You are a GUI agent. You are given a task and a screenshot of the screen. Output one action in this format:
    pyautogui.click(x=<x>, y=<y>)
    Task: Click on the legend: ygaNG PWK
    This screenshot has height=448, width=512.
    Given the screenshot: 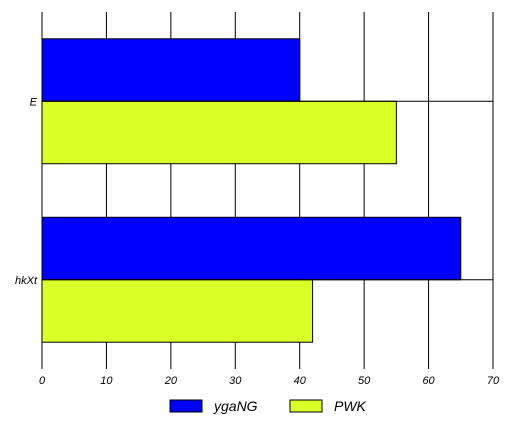 What is the action you would take?
    pyautogui.click(x=268, y=406)
    